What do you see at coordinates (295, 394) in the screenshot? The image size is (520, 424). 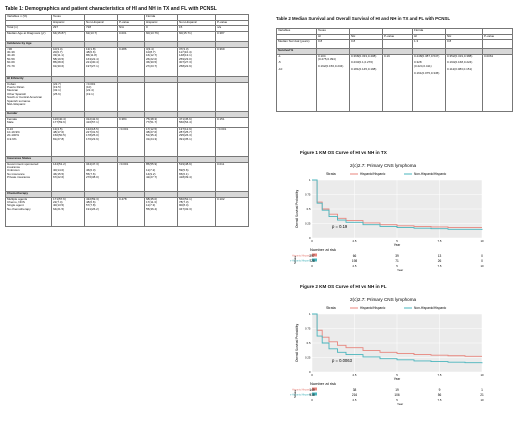 I see `risk-y-label: Strata` at bounding box center [295, 394].